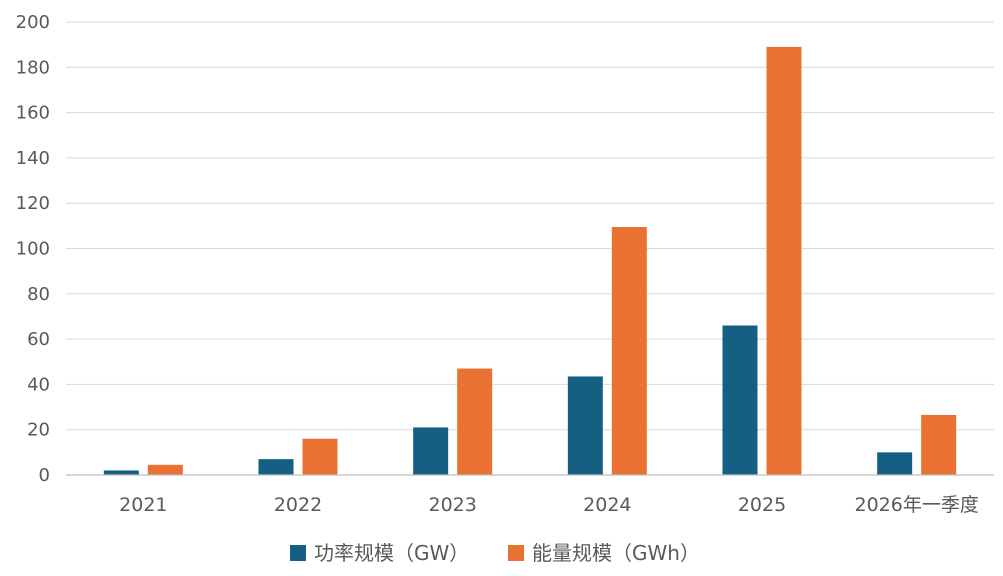 This screenshot has width=1003, height=576. What do you see at coordinates (38, 294) in the screenshot?
I see `y-tick-label: 80` at bounding box center [38, 294].